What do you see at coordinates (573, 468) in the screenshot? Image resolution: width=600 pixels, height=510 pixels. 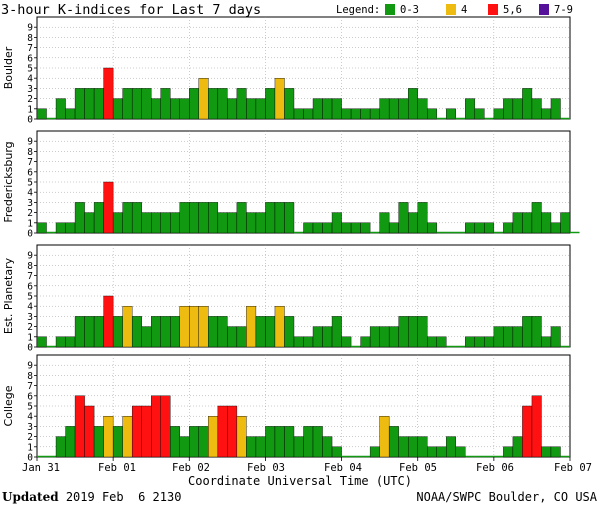 I see `x-tick-label: Feb 07` at bounding box center [573, 468].